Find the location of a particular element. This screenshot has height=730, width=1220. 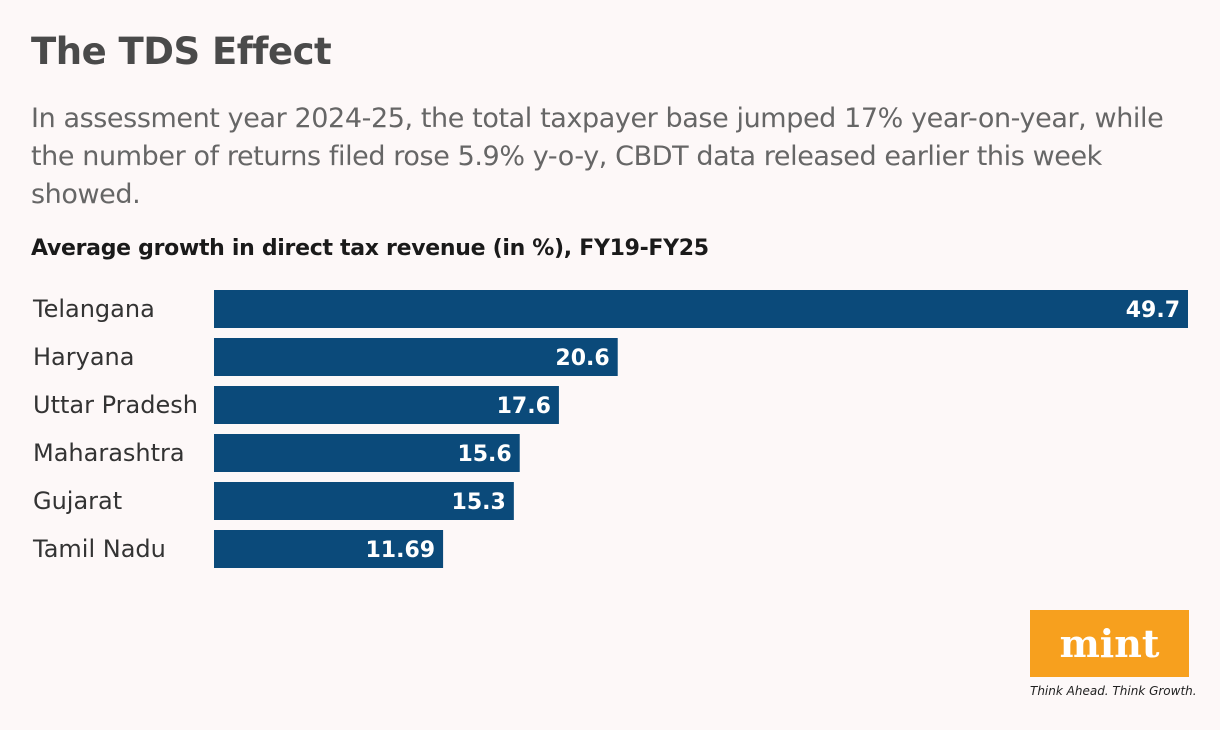

value-label: 20.6 is located at coordinates (582, 358).